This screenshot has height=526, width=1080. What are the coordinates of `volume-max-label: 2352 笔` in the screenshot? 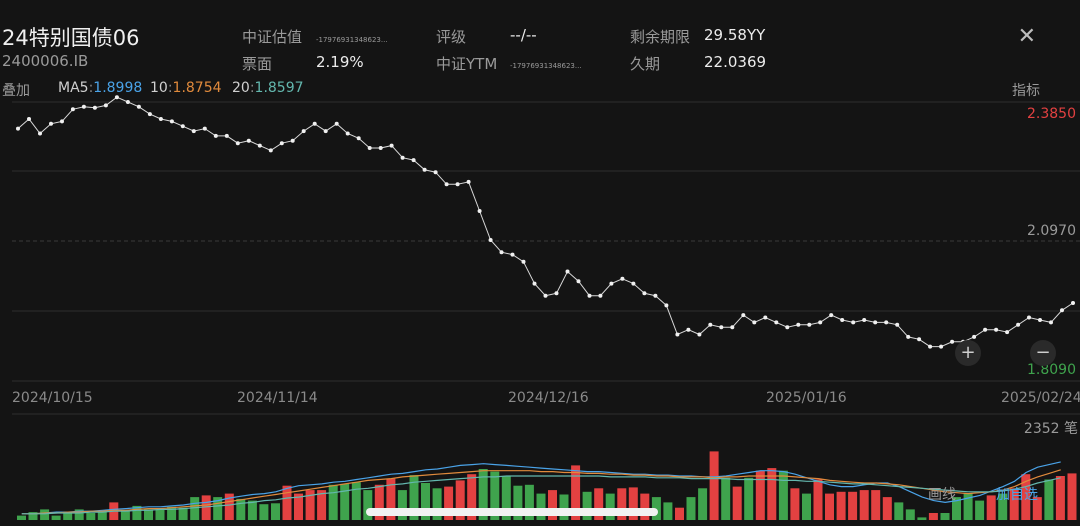 It's located at (1050, 429).